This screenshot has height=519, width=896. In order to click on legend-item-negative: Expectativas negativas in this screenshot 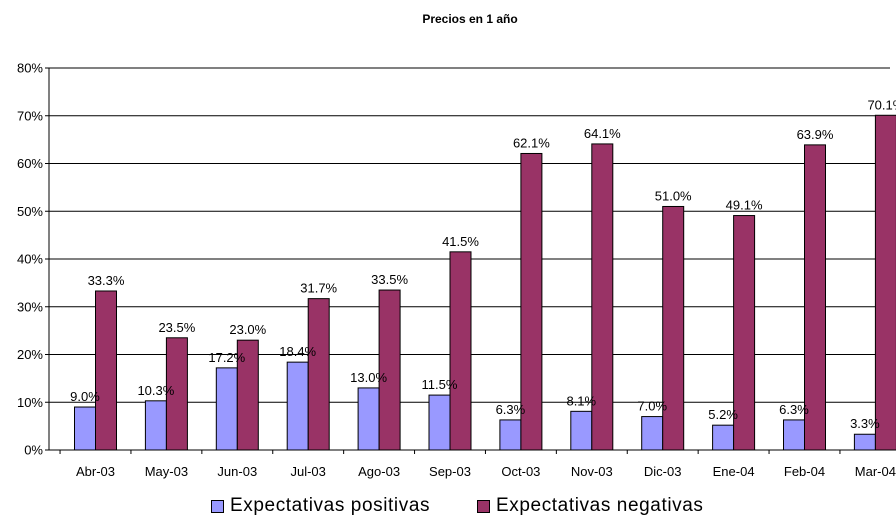, I will do `click(590, 506)`.